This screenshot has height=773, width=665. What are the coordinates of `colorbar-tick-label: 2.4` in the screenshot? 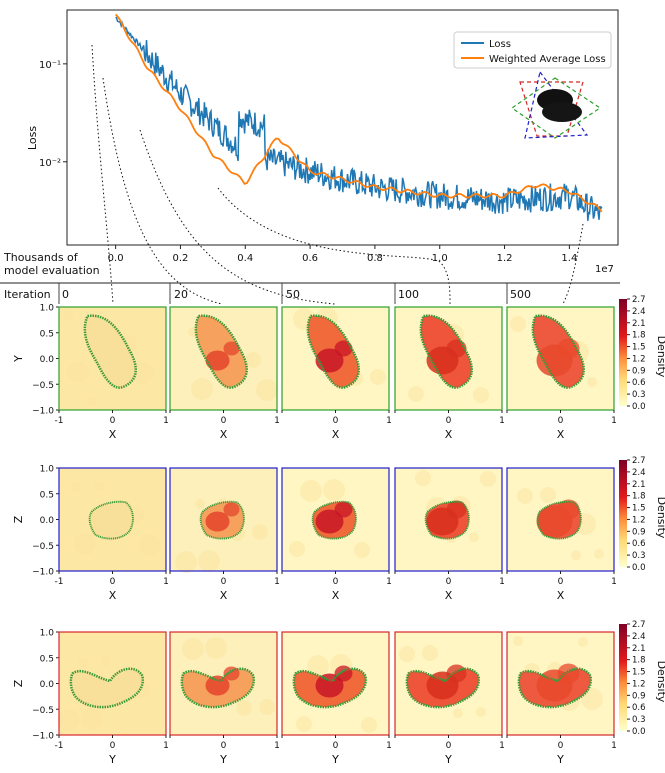 It's located at (639, 473).